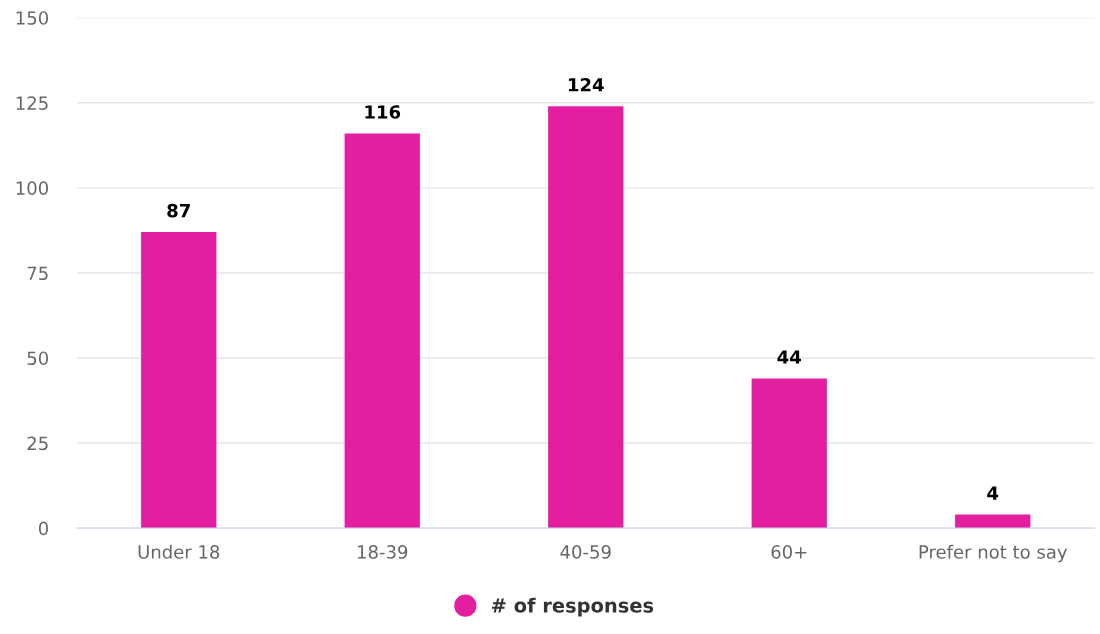  What do you see at coordinates (993, 553) in the screenshot?
I see `x-tick-label: Prefer not to say` at bounding box center [993, 553].